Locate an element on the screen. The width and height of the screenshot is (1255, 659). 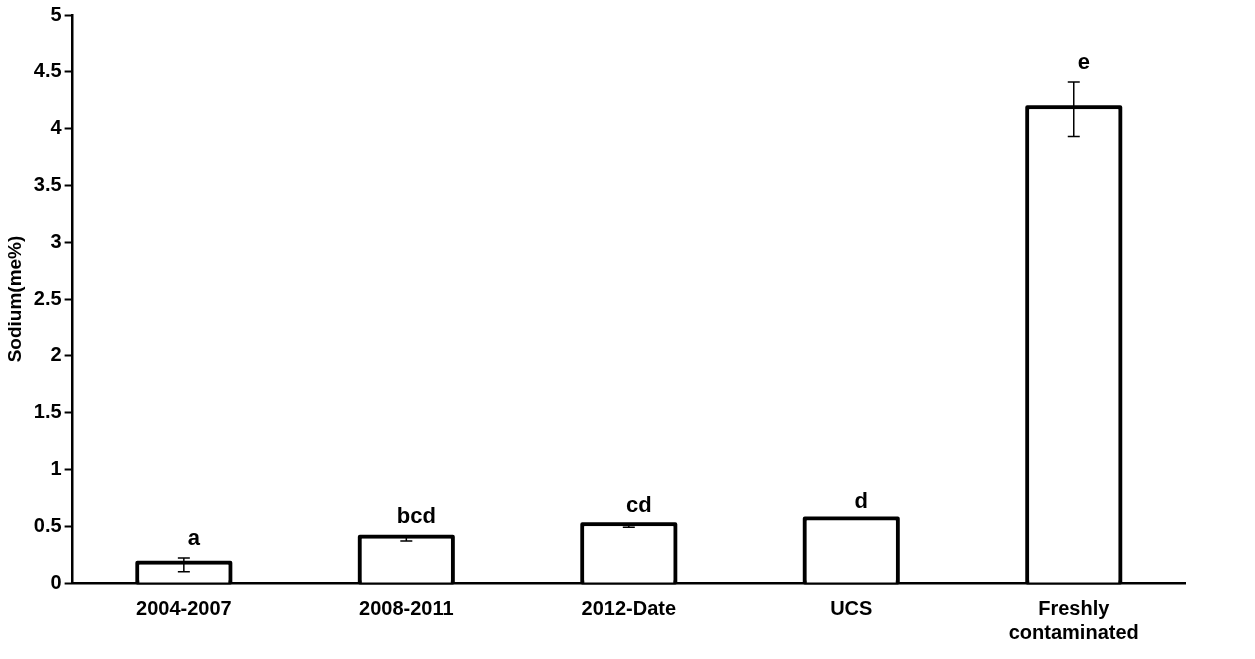
x-tick-label: 2008-2011 is located at coordinates (406, 607).